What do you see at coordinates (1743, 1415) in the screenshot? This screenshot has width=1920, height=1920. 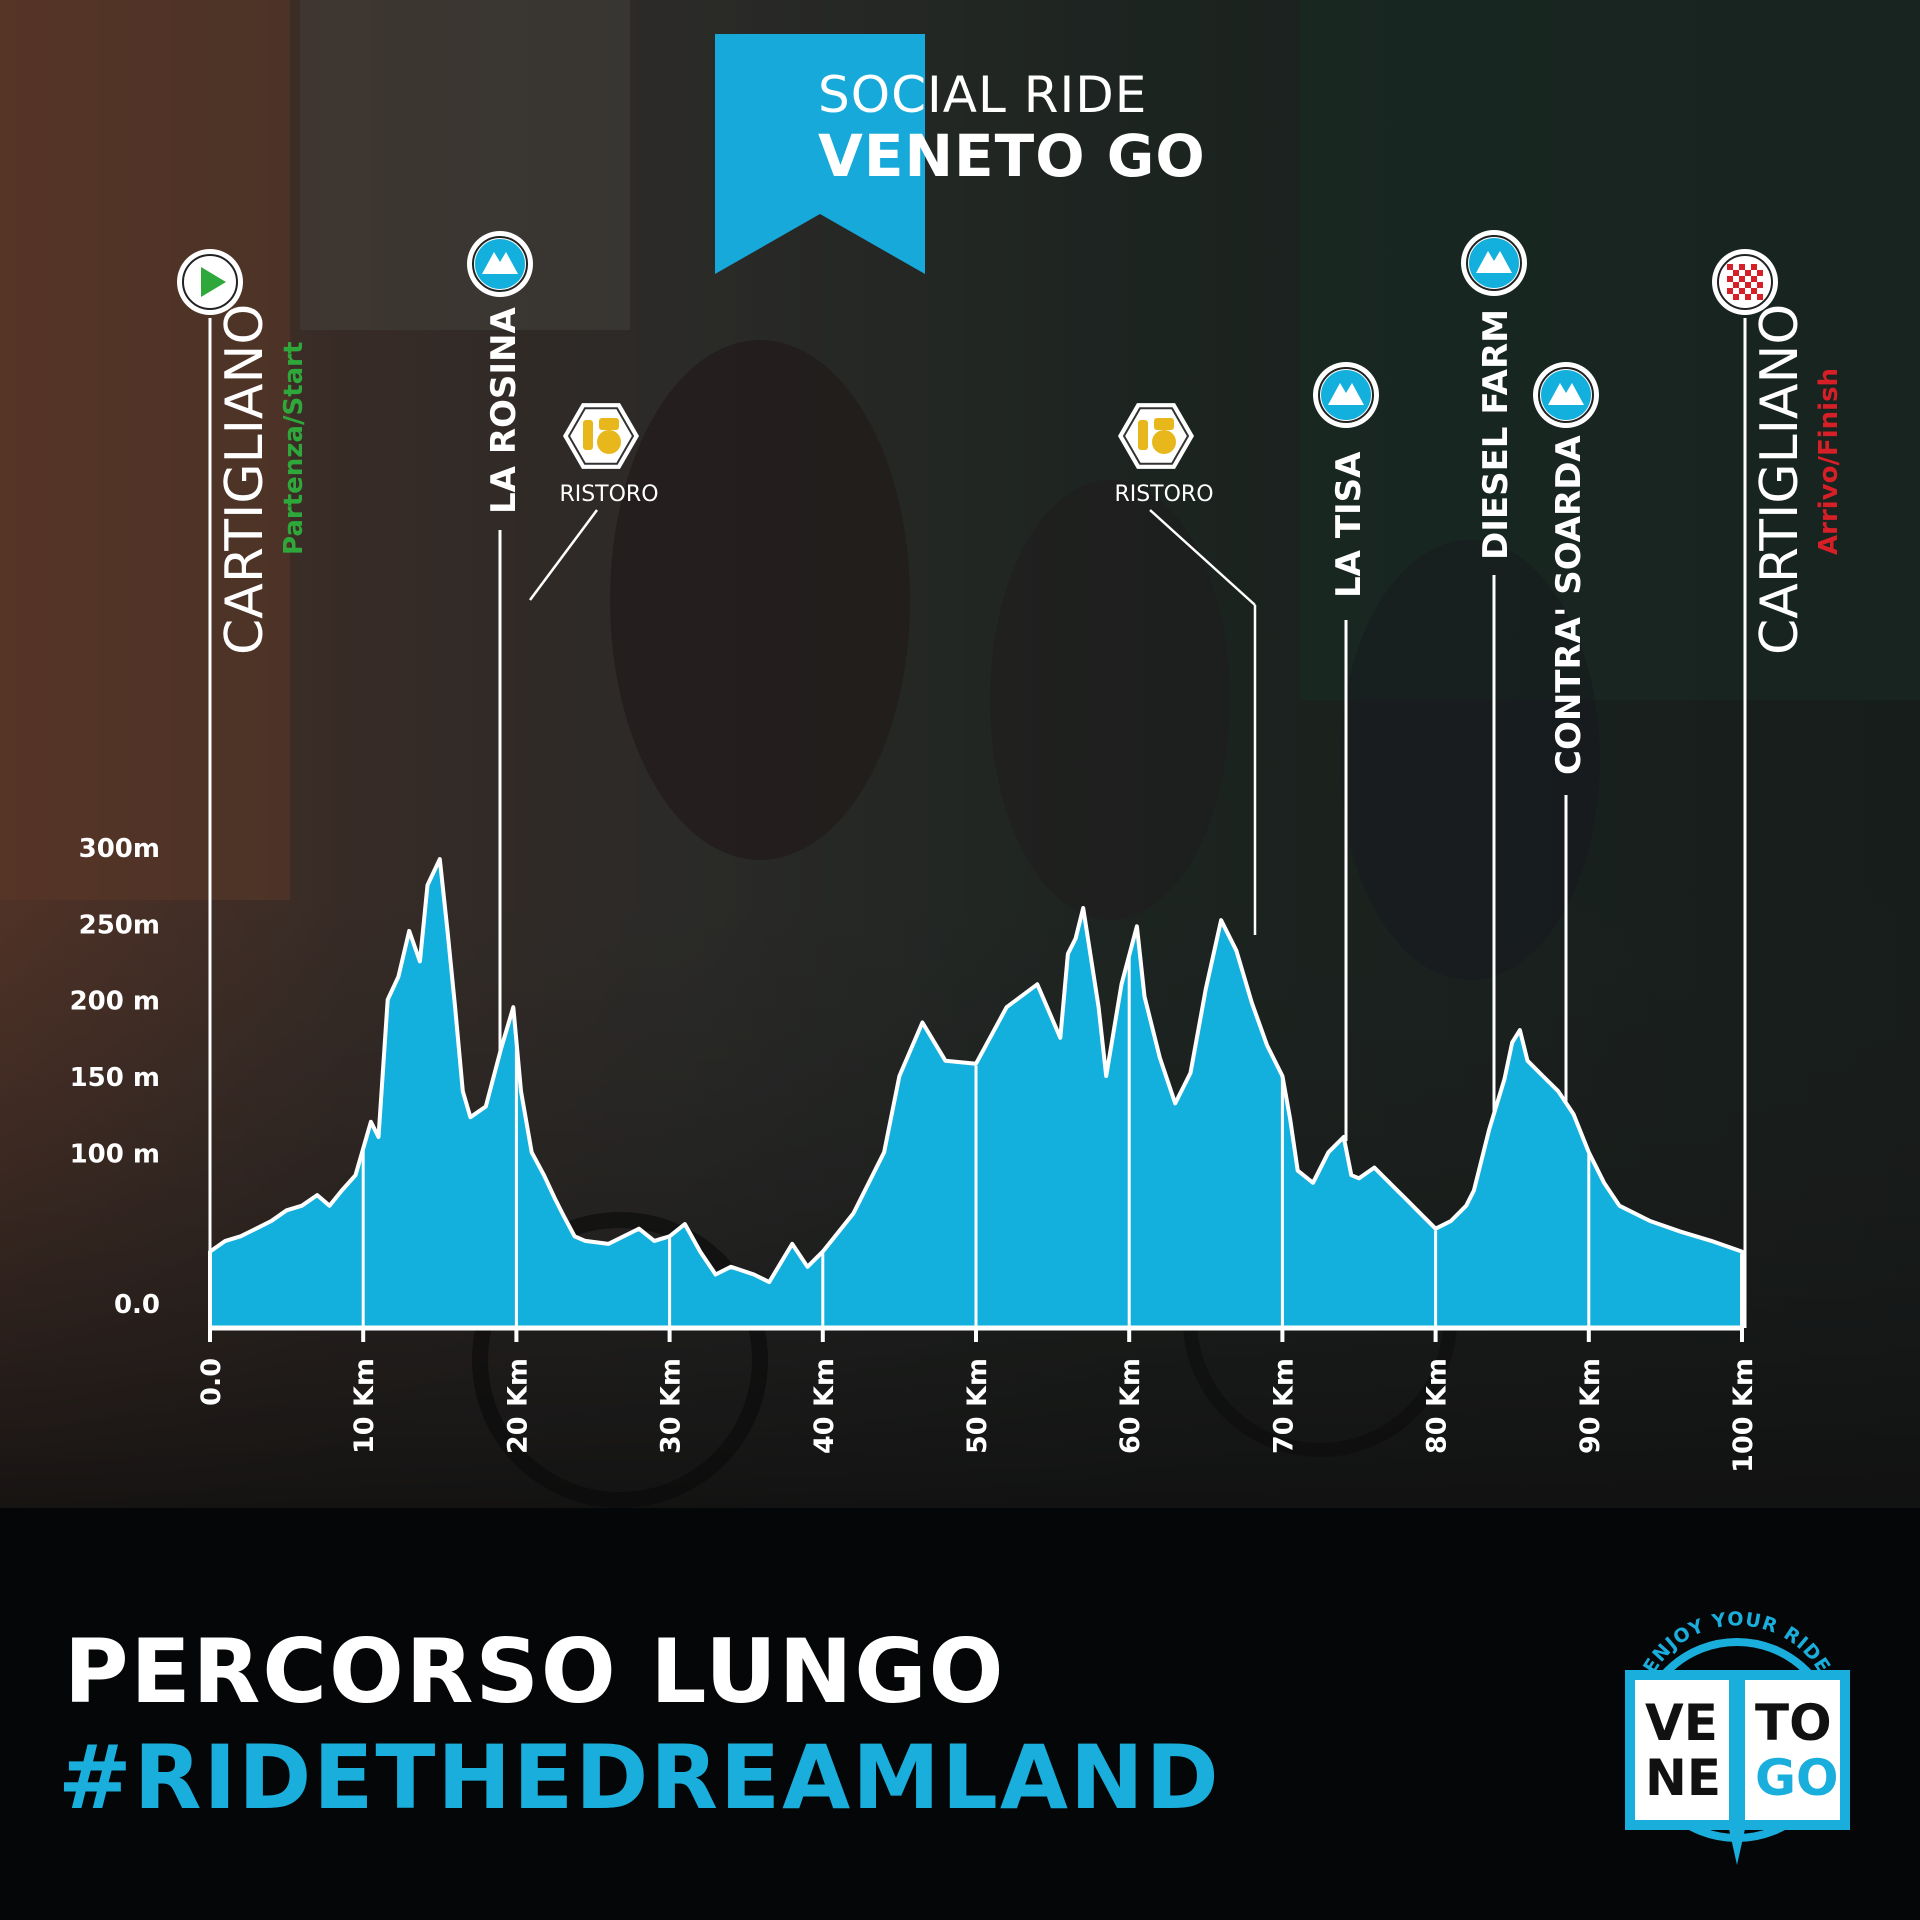 I see `x-tick-label: 100 Km` at bounding box center [1743, 1415].